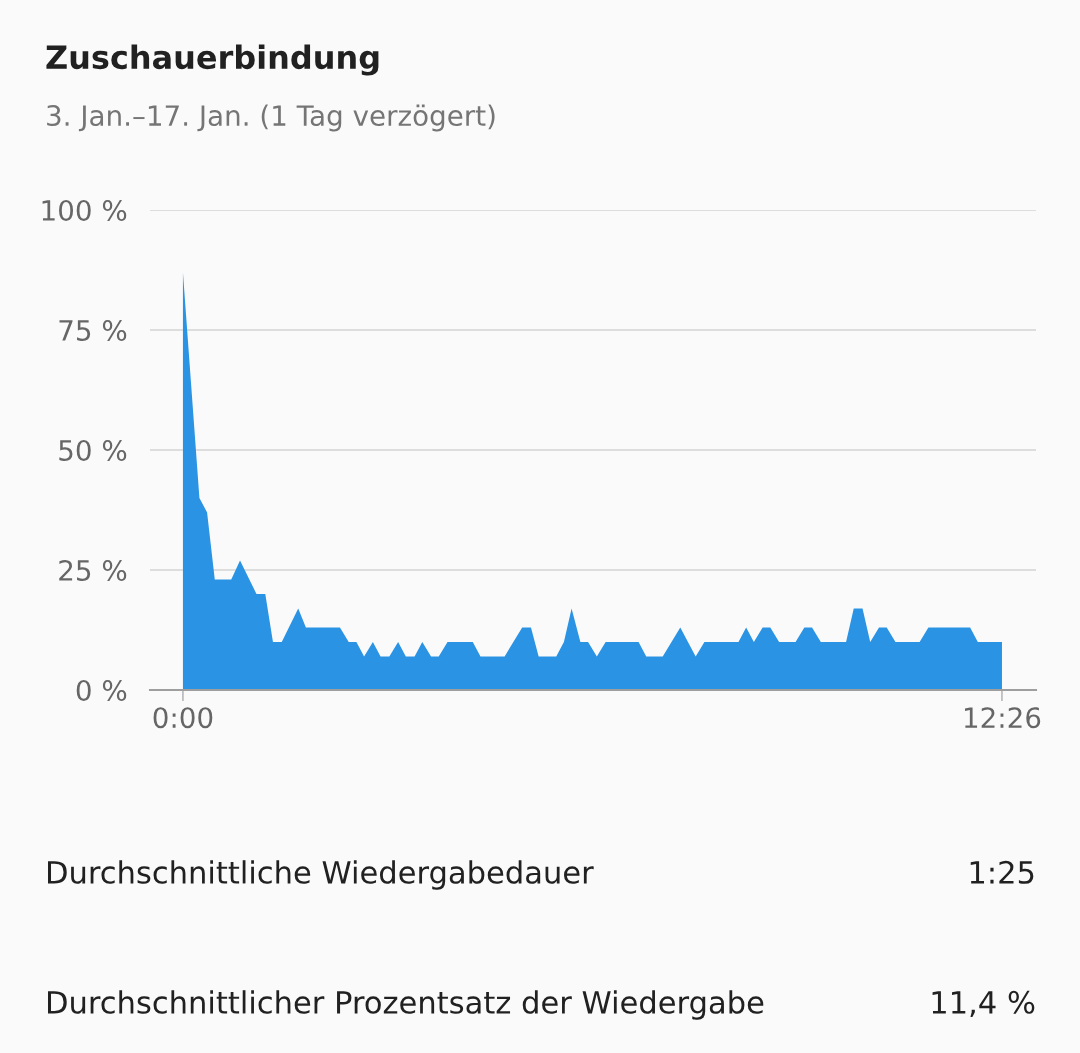  Describe the element at coordinates (271, 118) in the screenshot. I see `chart-subtitle: 3. Jan.–17. Jan. (1 Tag verzögert)` at that location.